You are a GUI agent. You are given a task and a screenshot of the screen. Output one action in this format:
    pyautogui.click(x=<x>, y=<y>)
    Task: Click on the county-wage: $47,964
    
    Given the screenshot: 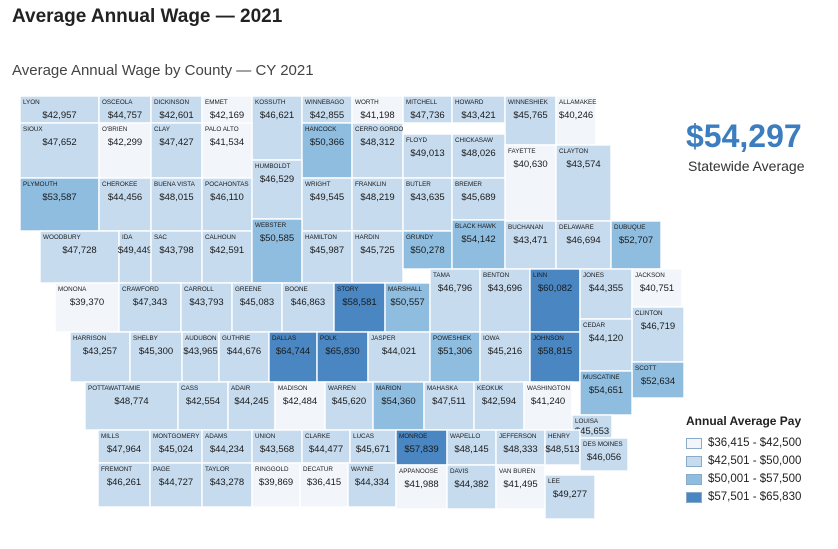 What is the action you would take?
    pyautogui.click(x=124, y=449)
    